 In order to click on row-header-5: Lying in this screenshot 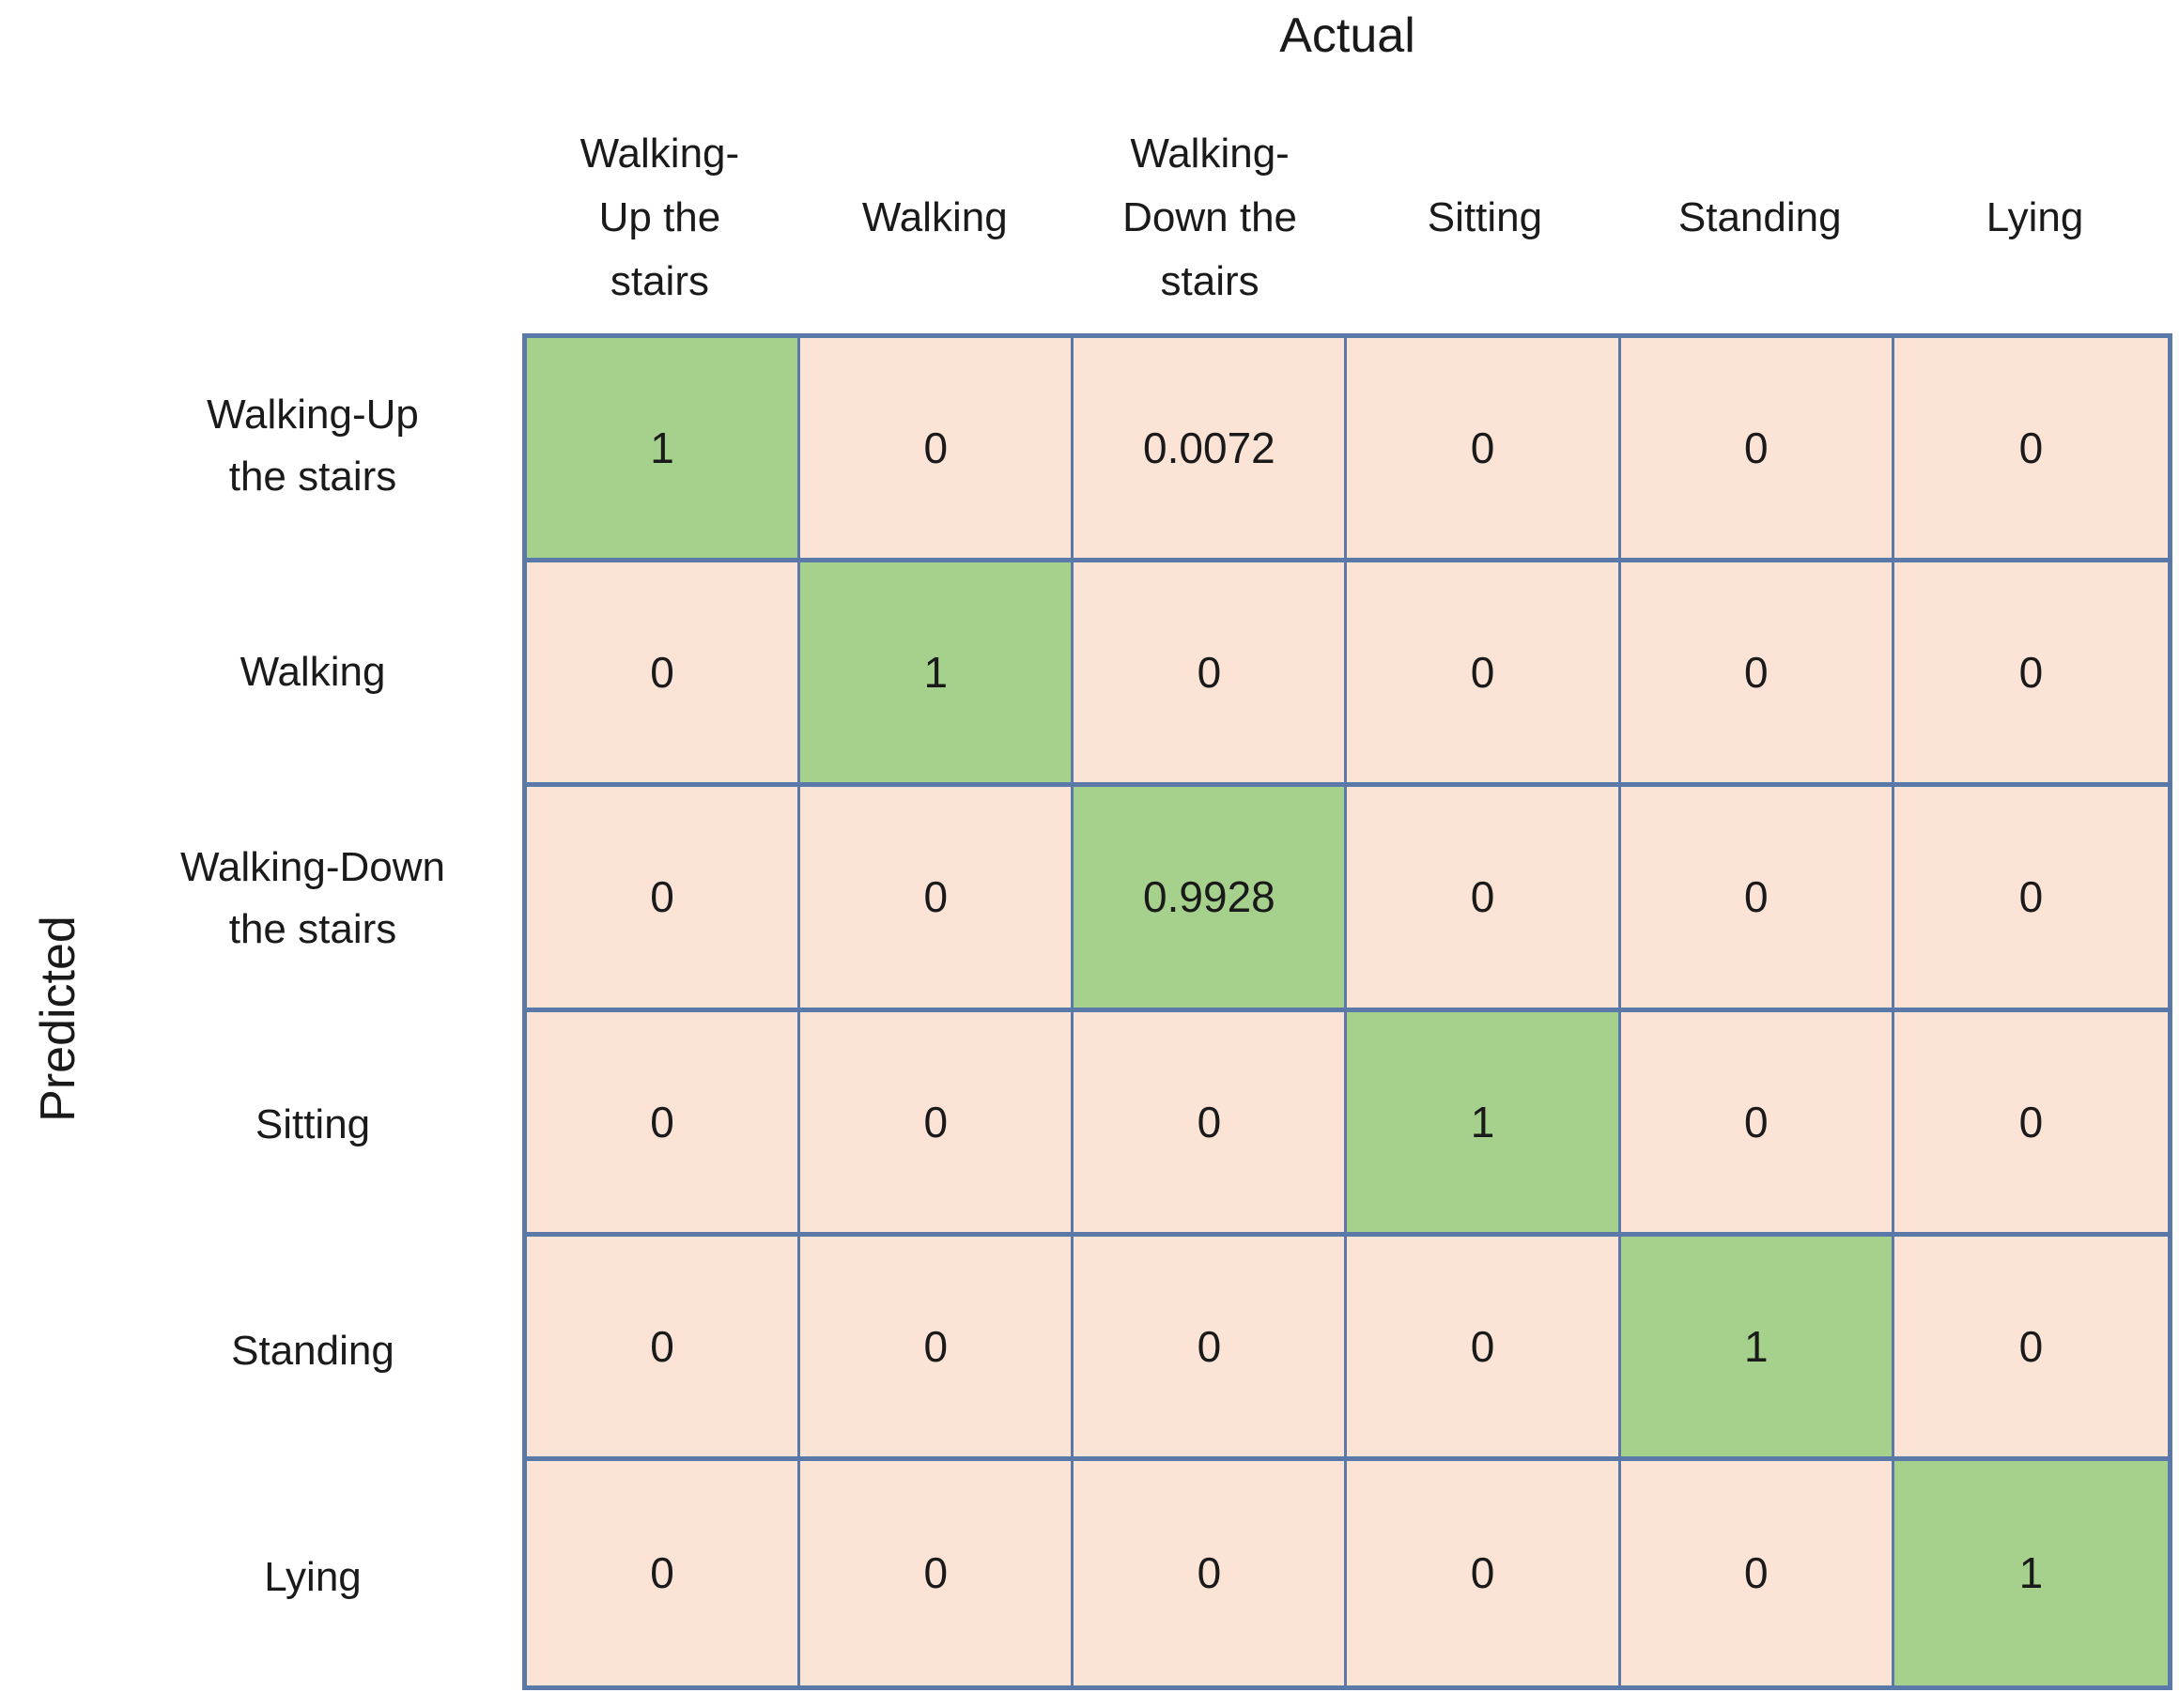, I will do `click(313, 1576)`.